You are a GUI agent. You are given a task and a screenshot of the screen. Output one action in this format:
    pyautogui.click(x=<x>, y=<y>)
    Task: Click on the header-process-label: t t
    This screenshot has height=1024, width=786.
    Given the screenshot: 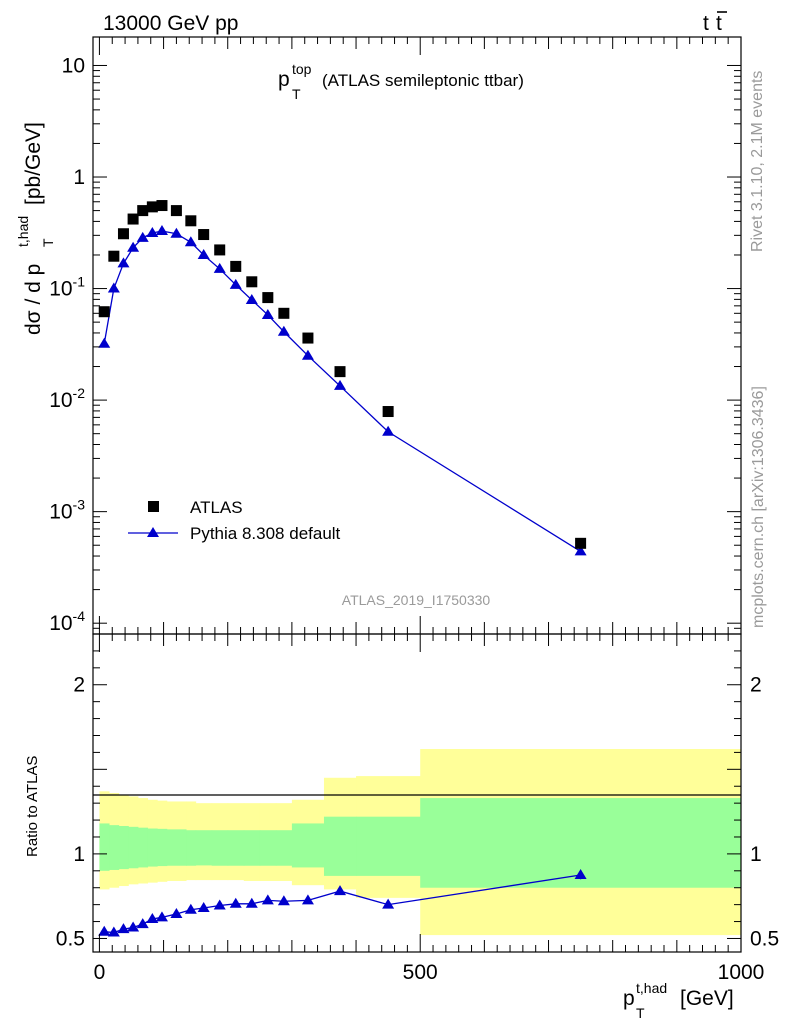 What is the action you would take?
    pyautogui.click(x=715, y=23)
    